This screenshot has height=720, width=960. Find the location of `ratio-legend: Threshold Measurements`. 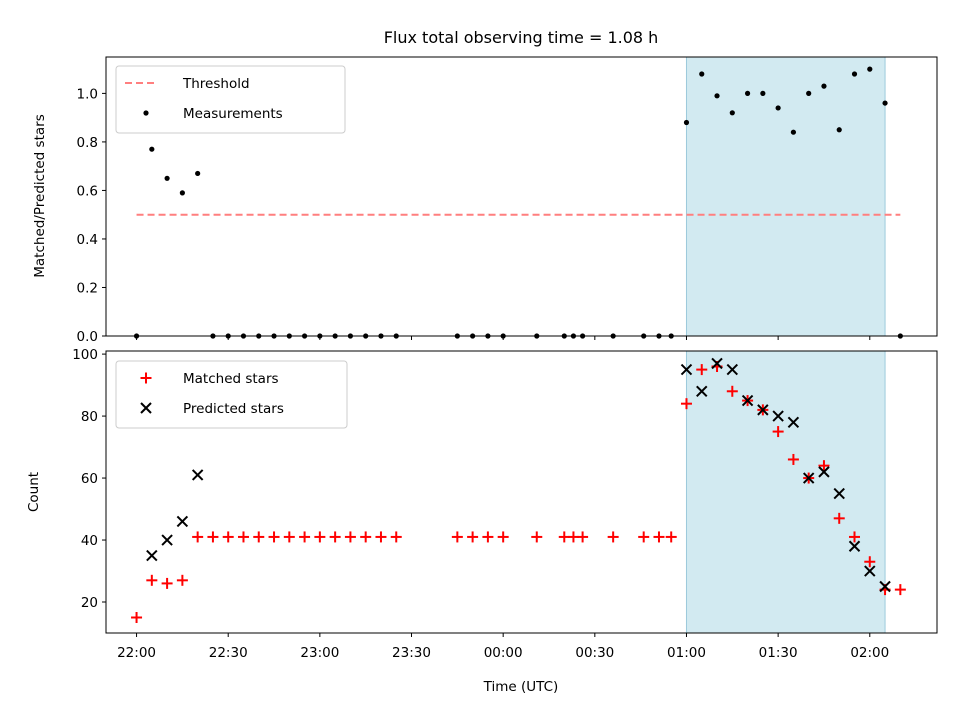

ratio-legend: Threshold Measurements is located at coordinates (230, 99).